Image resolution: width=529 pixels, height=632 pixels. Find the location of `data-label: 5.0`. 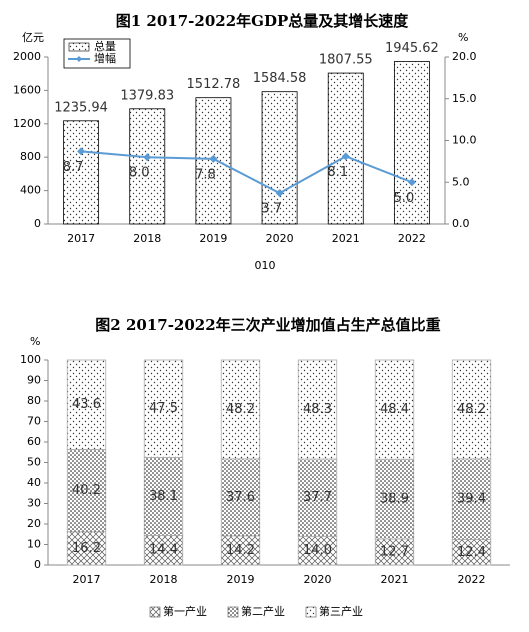

data-label: 5.0 is located at coordinates (404, 198).